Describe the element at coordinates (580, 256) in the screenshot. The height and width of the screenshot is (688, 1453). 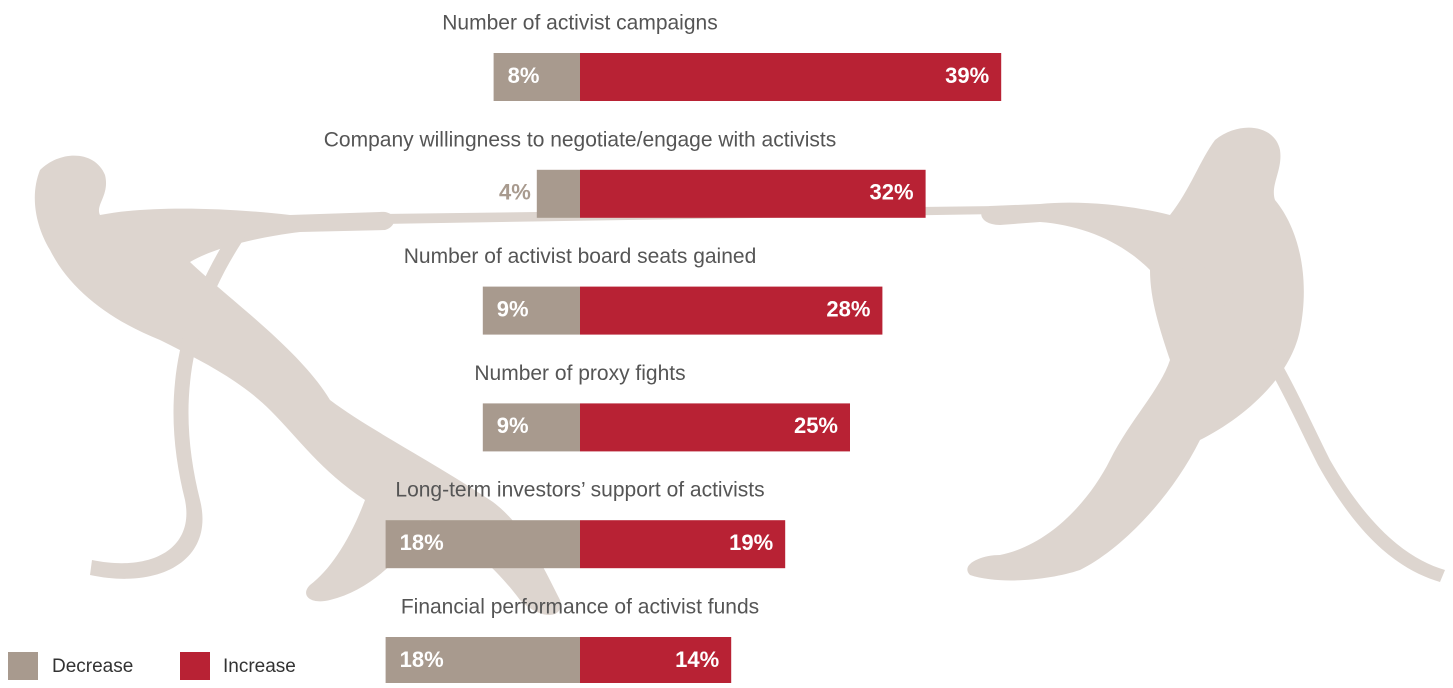
I see `category-label: Number of activist board seats gained` at that location.